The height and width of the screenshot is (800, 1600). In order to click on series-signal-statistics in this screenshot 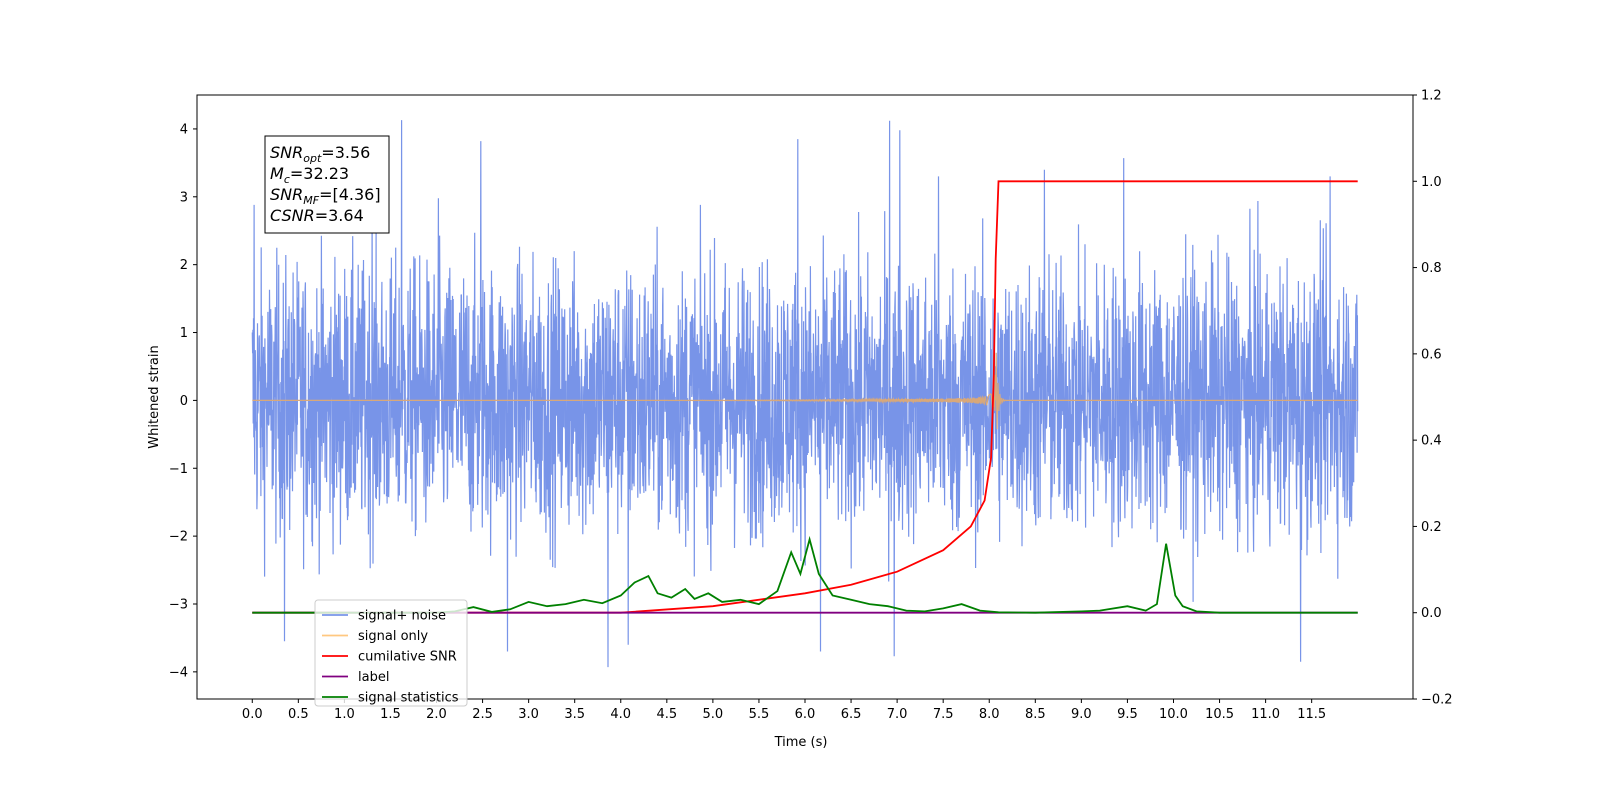, I will do `click(805, 574)`.